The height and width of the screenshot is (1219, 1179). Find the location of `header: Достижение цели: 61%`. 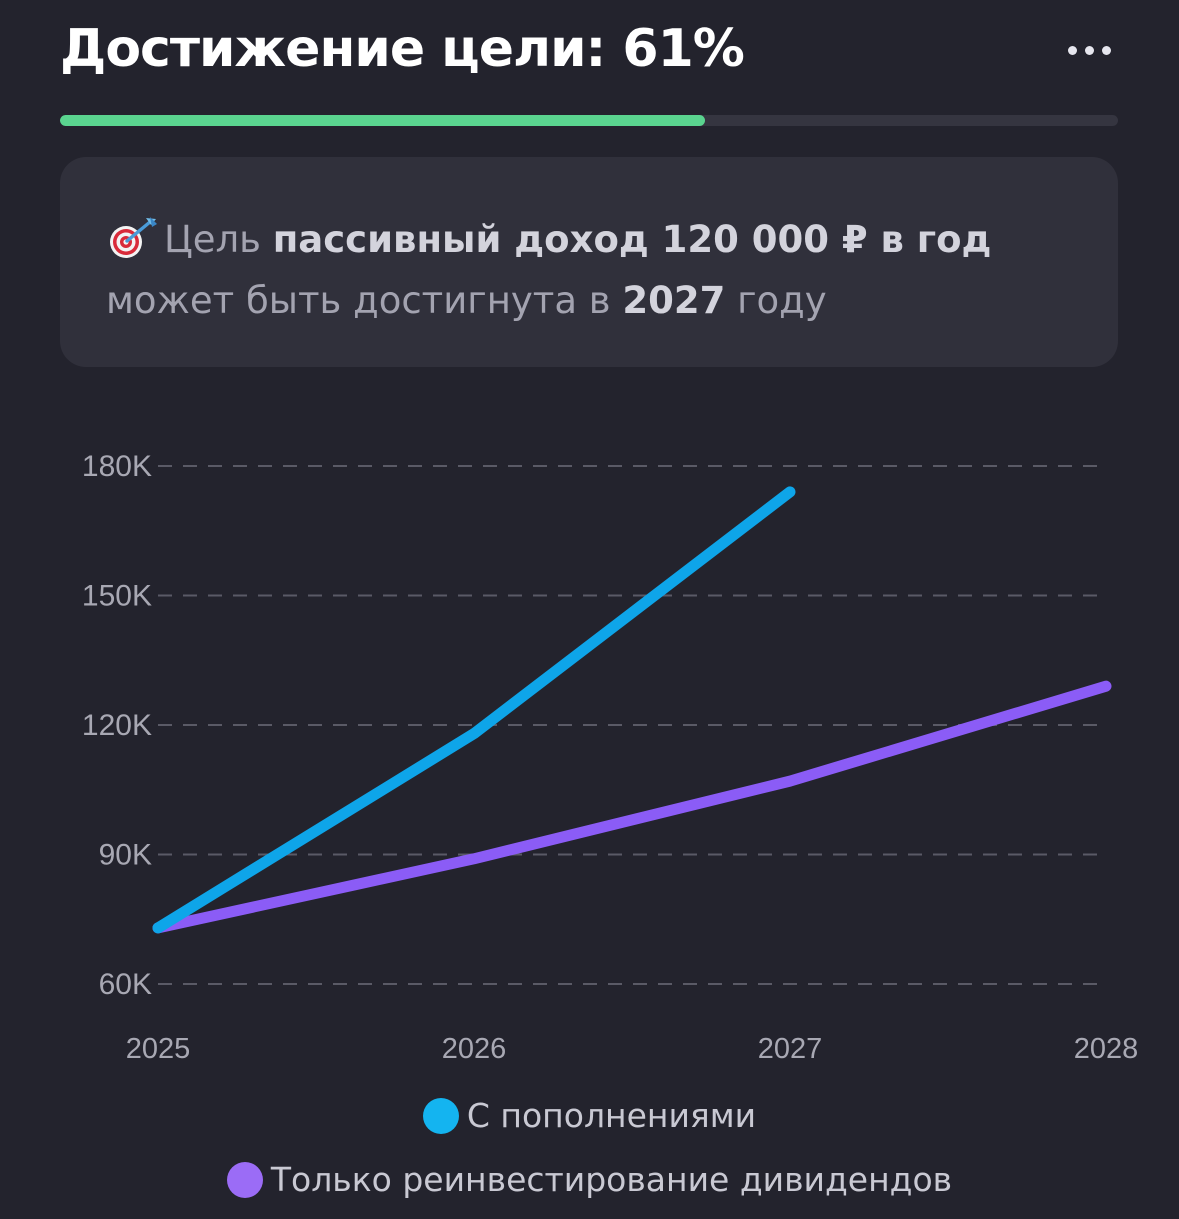

header: Достижение цели: 61% is located at coordinates (589, 53).